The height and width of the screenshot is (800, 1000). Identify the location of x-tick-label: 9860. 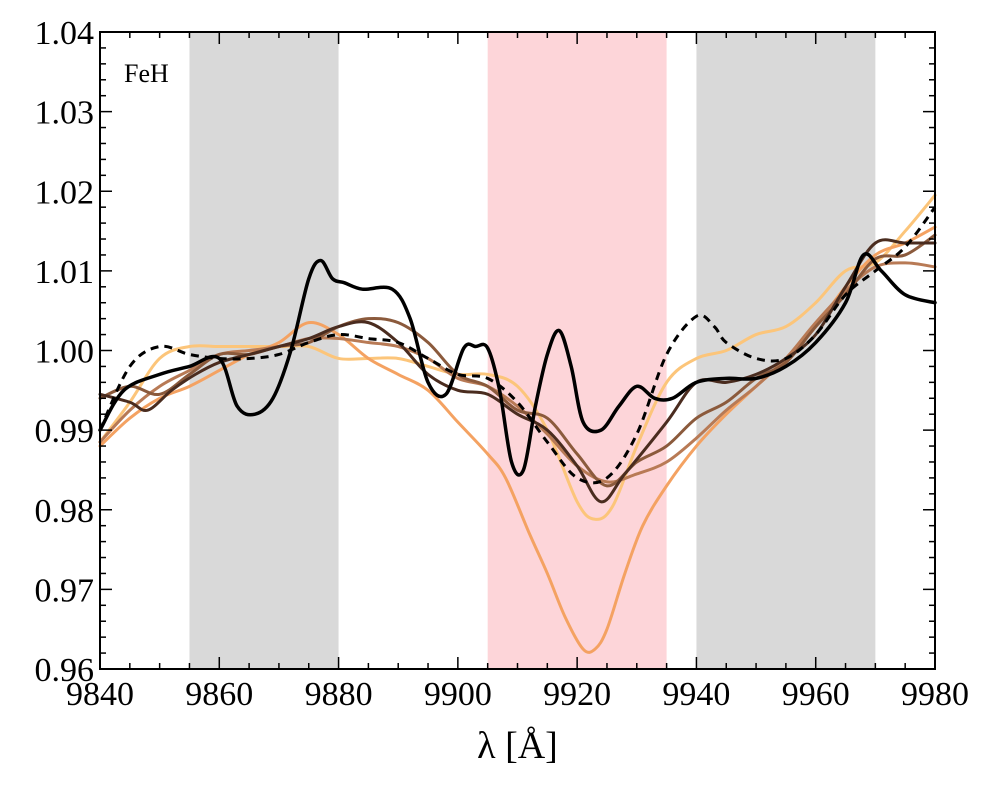
(219, 694).